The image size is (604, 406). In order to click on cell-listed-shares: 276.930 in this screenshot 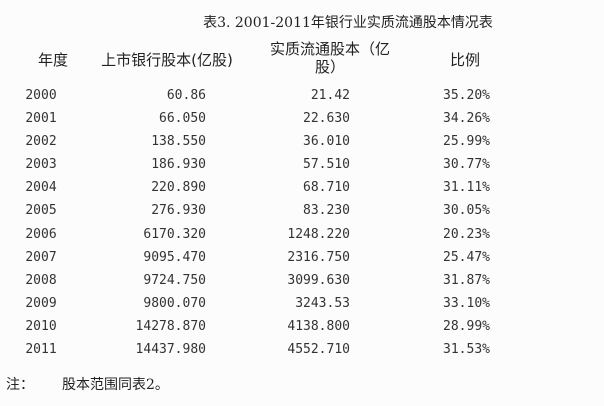, I will do `click(178, 211)`.